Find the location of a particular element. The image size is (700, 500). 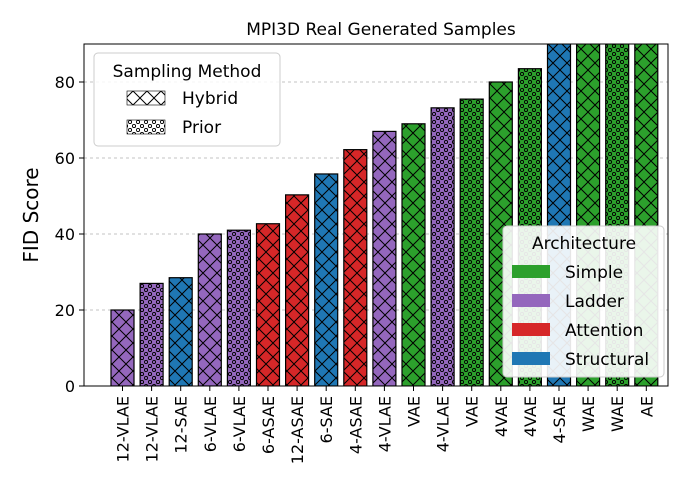

y-tick-label: 20 is located at coordinates (65, 310).